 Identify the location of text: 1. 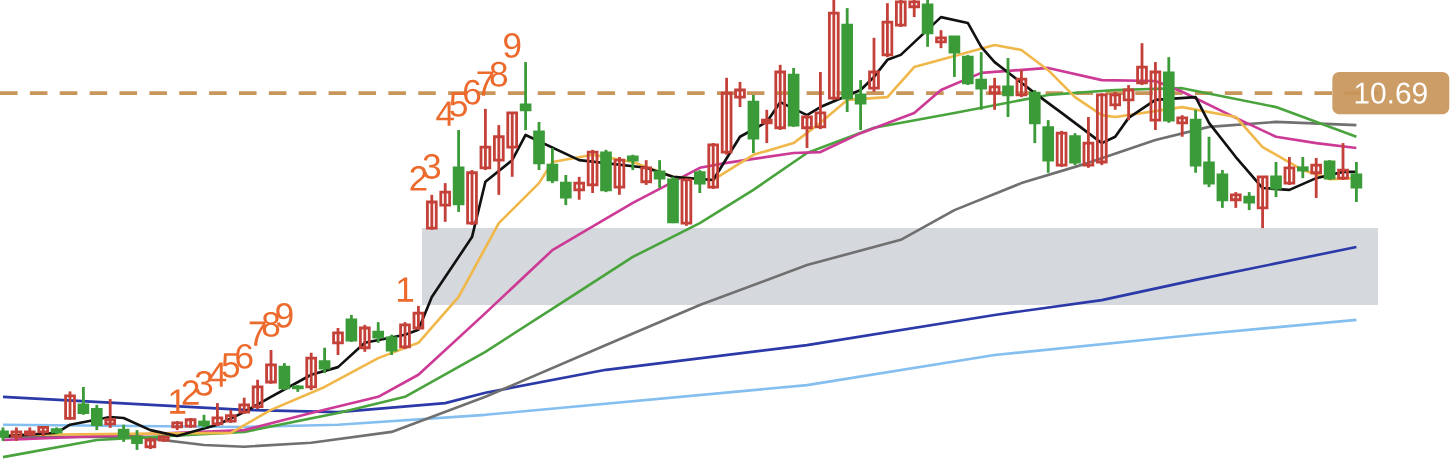
(405, 289).